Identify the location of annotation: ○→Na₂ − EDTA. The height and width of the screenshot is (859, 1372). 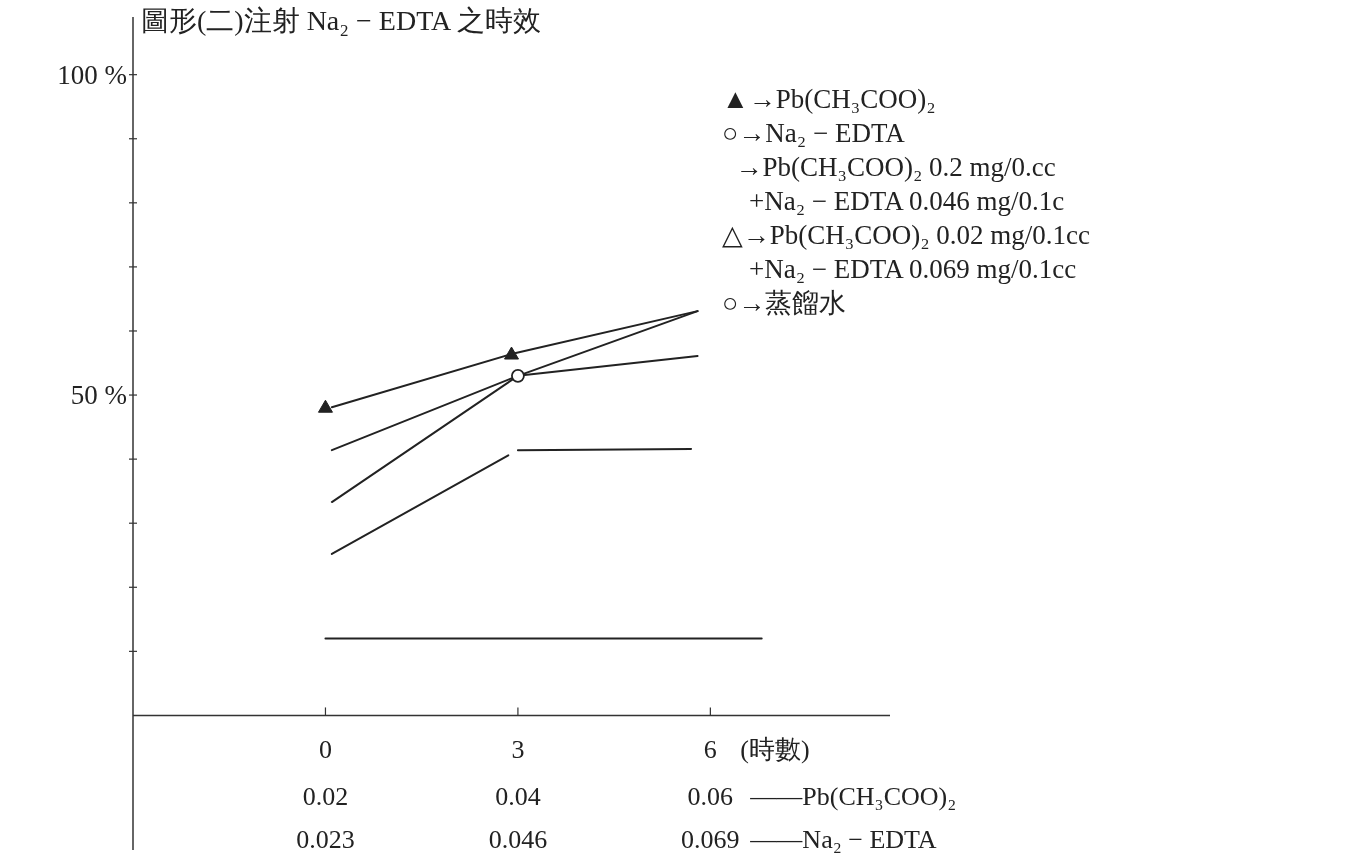
(814, 133).